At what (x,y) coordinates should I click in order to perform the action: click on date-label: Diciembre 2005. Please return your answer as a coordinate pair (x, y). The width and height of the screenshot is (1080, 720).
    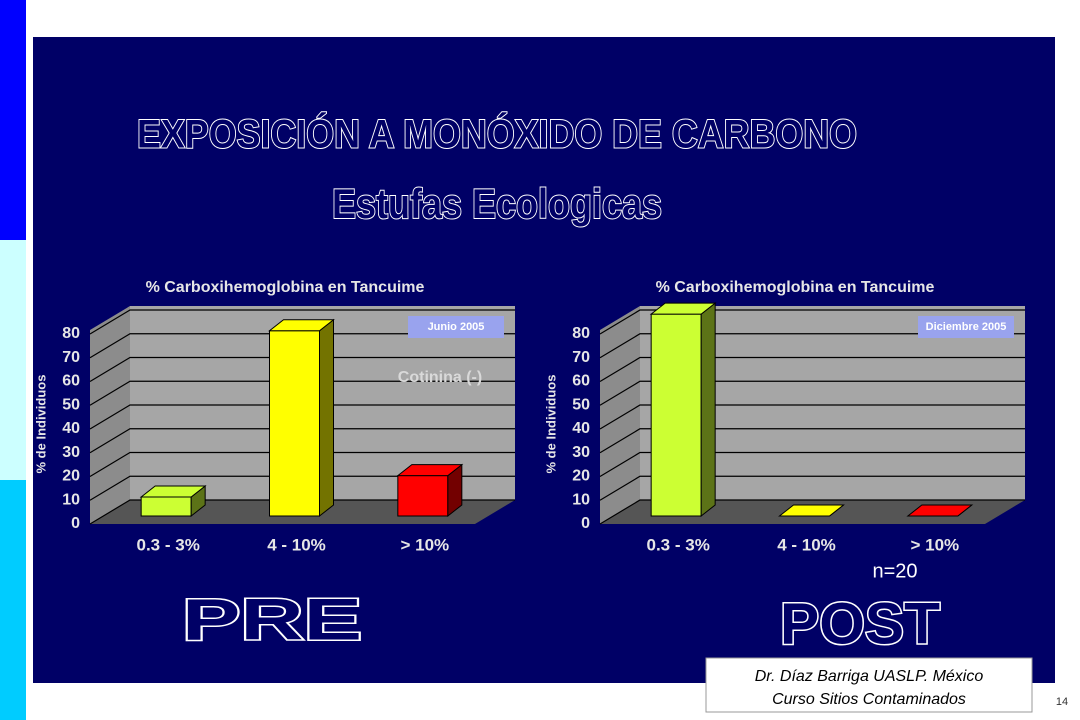
    Looking at the image, I should click on (966, 327).